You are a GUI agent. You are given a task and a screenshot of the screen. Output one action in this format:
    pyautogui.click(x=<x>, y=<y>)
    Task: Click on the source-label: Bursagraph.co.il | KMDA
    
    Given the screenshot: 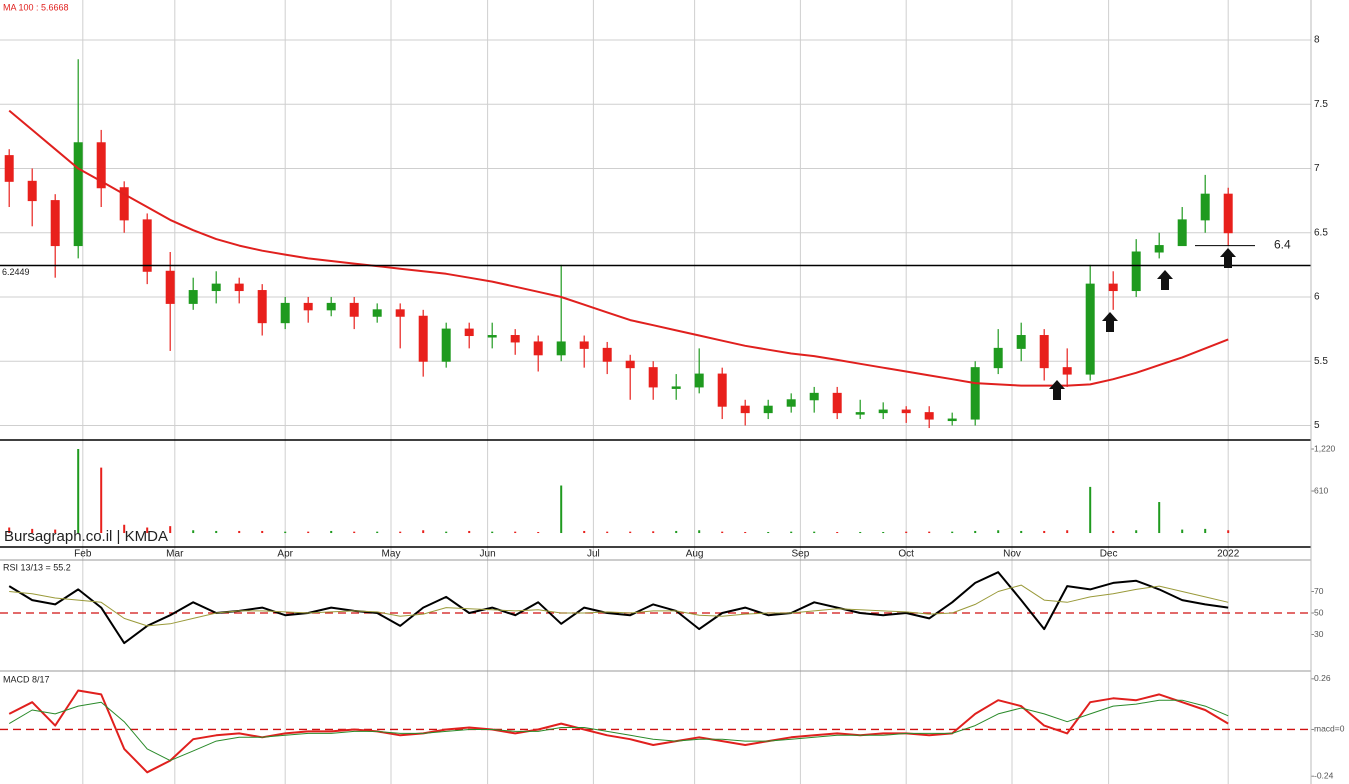 What is the action you would take?
    pyautogui.click(x=86, y=536)
    